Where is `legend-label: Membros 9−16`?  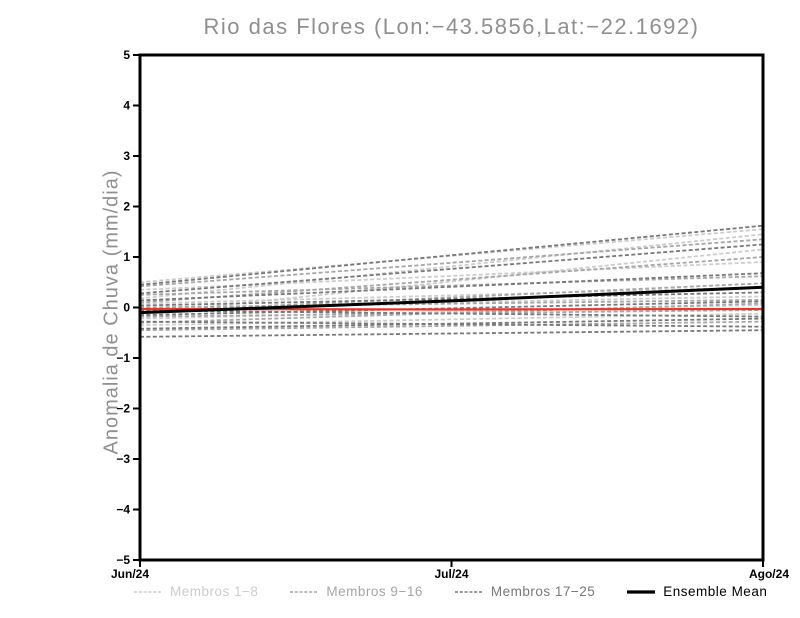
legend-label: Membros 9−16 is located at coordinates (374, 591).